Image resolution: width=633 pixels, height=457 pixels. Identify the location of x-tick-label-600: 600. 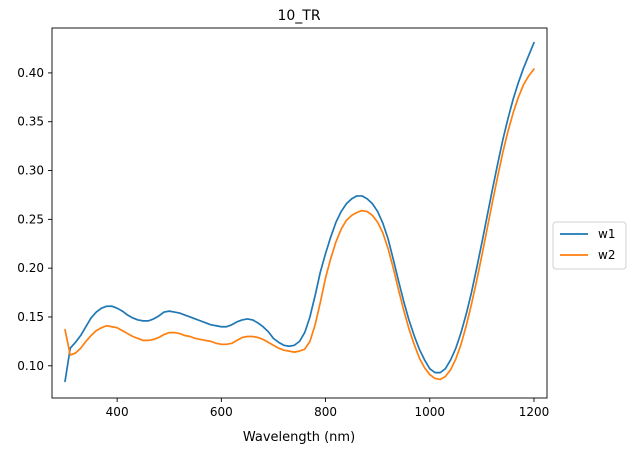
(221, 412).